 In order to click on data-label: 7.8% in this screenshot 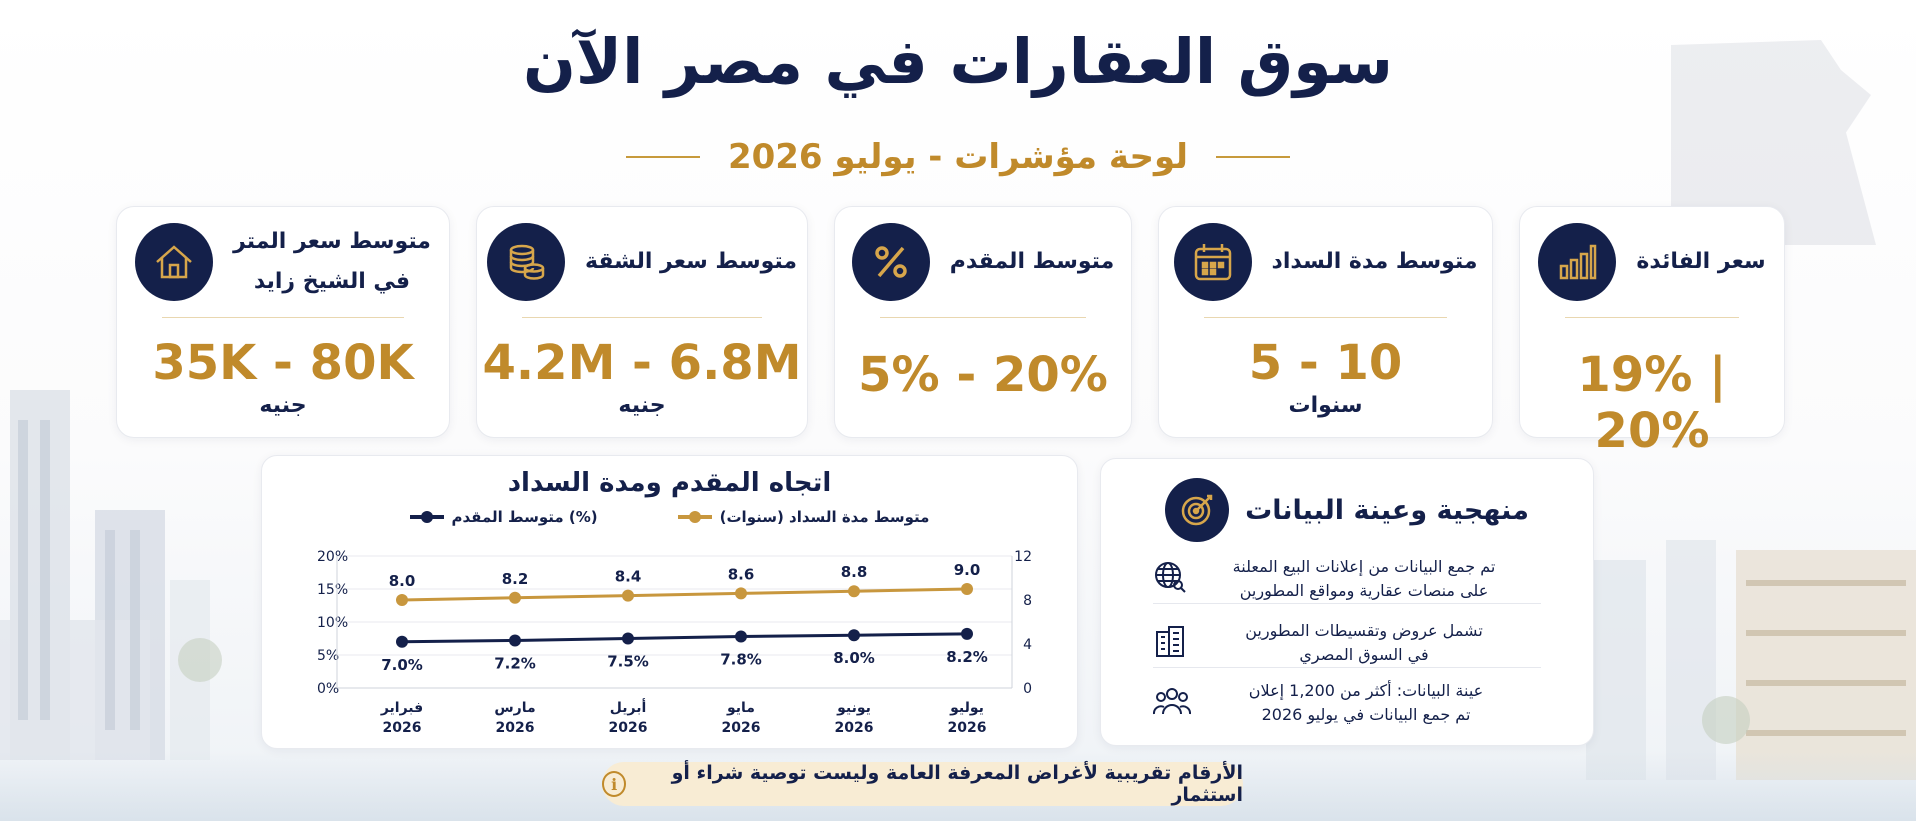, I will do `click(741, 660)`.